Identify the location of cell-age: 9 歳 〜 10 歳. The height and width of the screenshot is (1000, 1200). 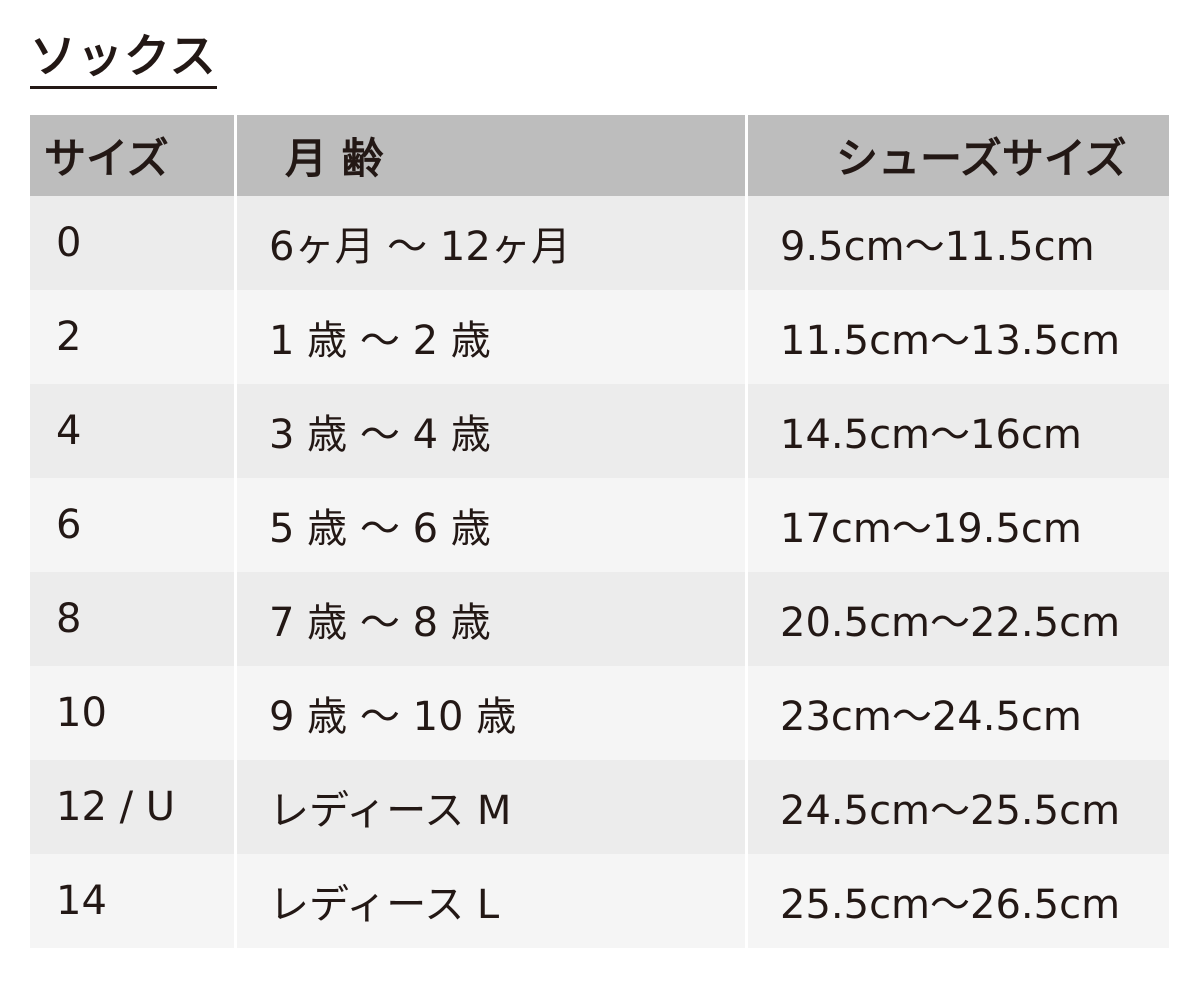
(491, 713).